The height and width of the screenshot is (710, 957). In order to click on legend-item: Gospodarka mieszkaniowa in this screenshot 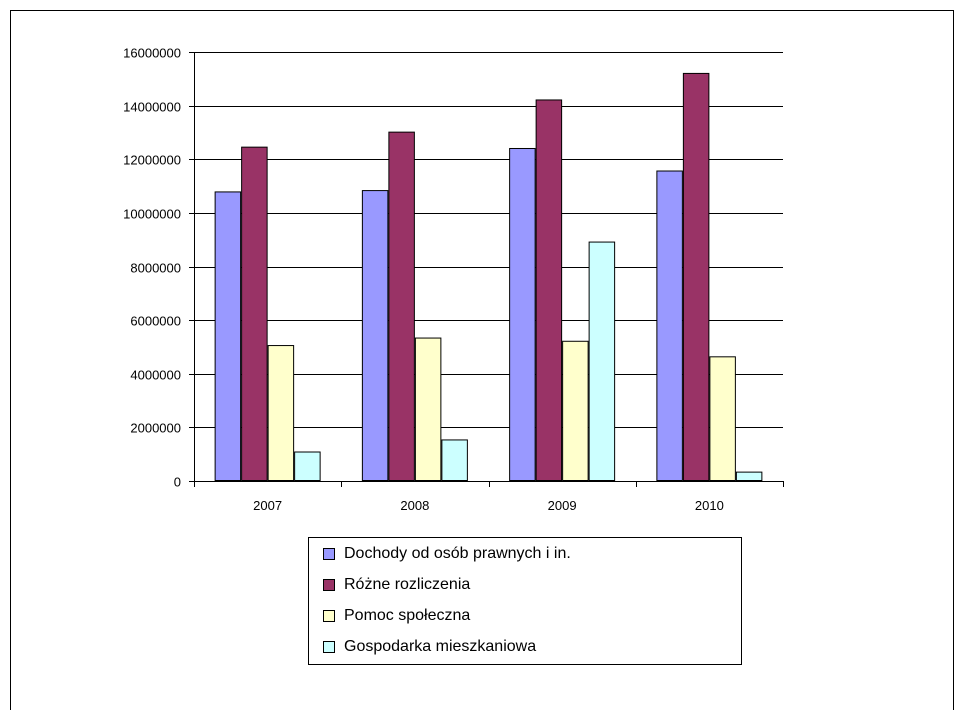, I will do `click(429, 647)`.